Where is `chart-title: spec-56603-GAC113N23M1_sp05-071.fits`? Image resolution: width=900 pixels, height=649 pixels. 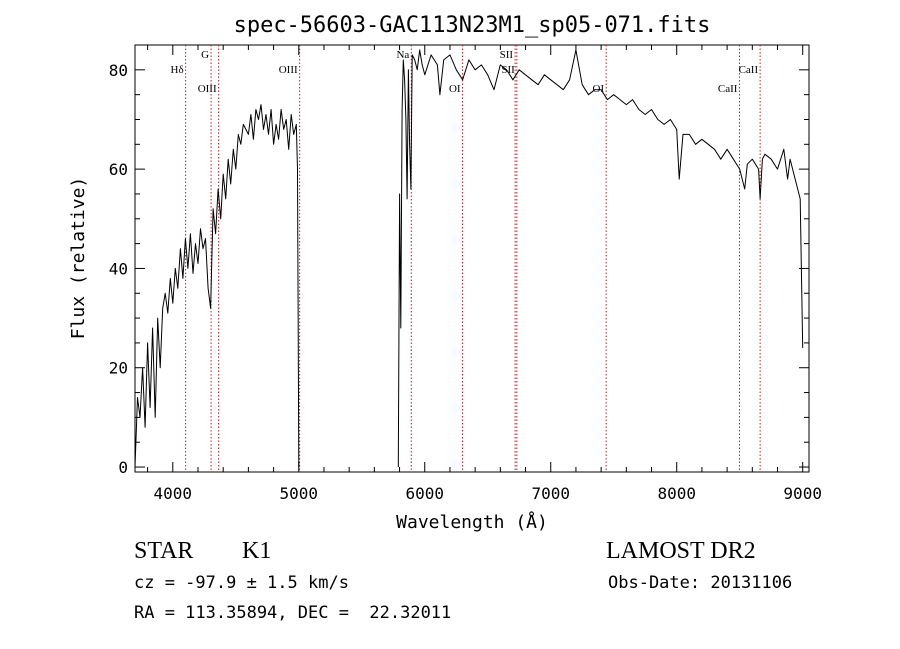
chart-title: spec-56603-GAC113N23M1_sp05-071.fits is located at coordinates (472, 25).